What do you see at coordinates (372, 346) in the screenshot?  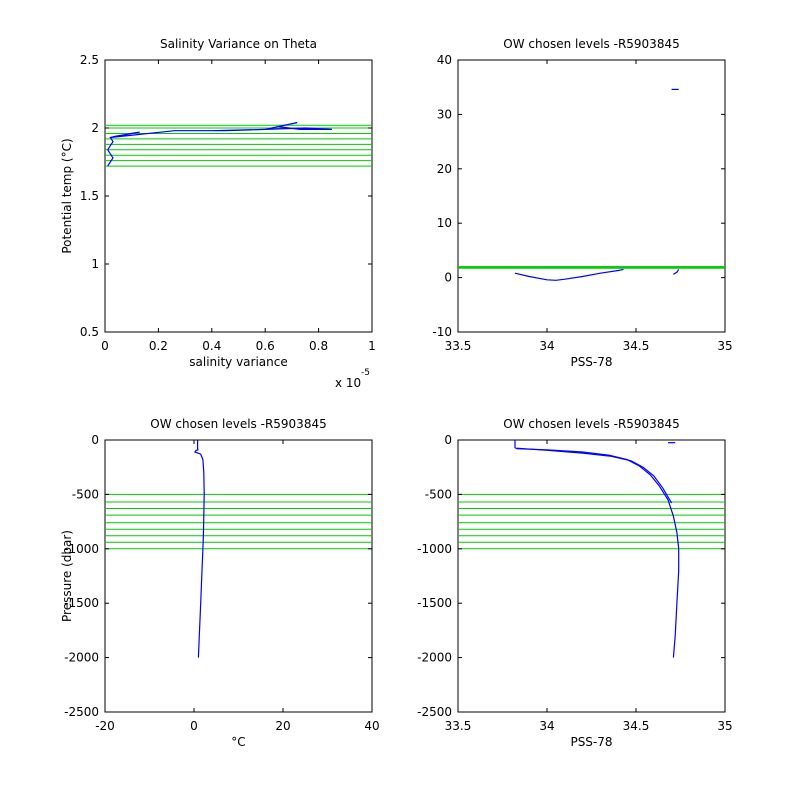 I see `x-tick-label: 1` at bounding box center [372, 346].